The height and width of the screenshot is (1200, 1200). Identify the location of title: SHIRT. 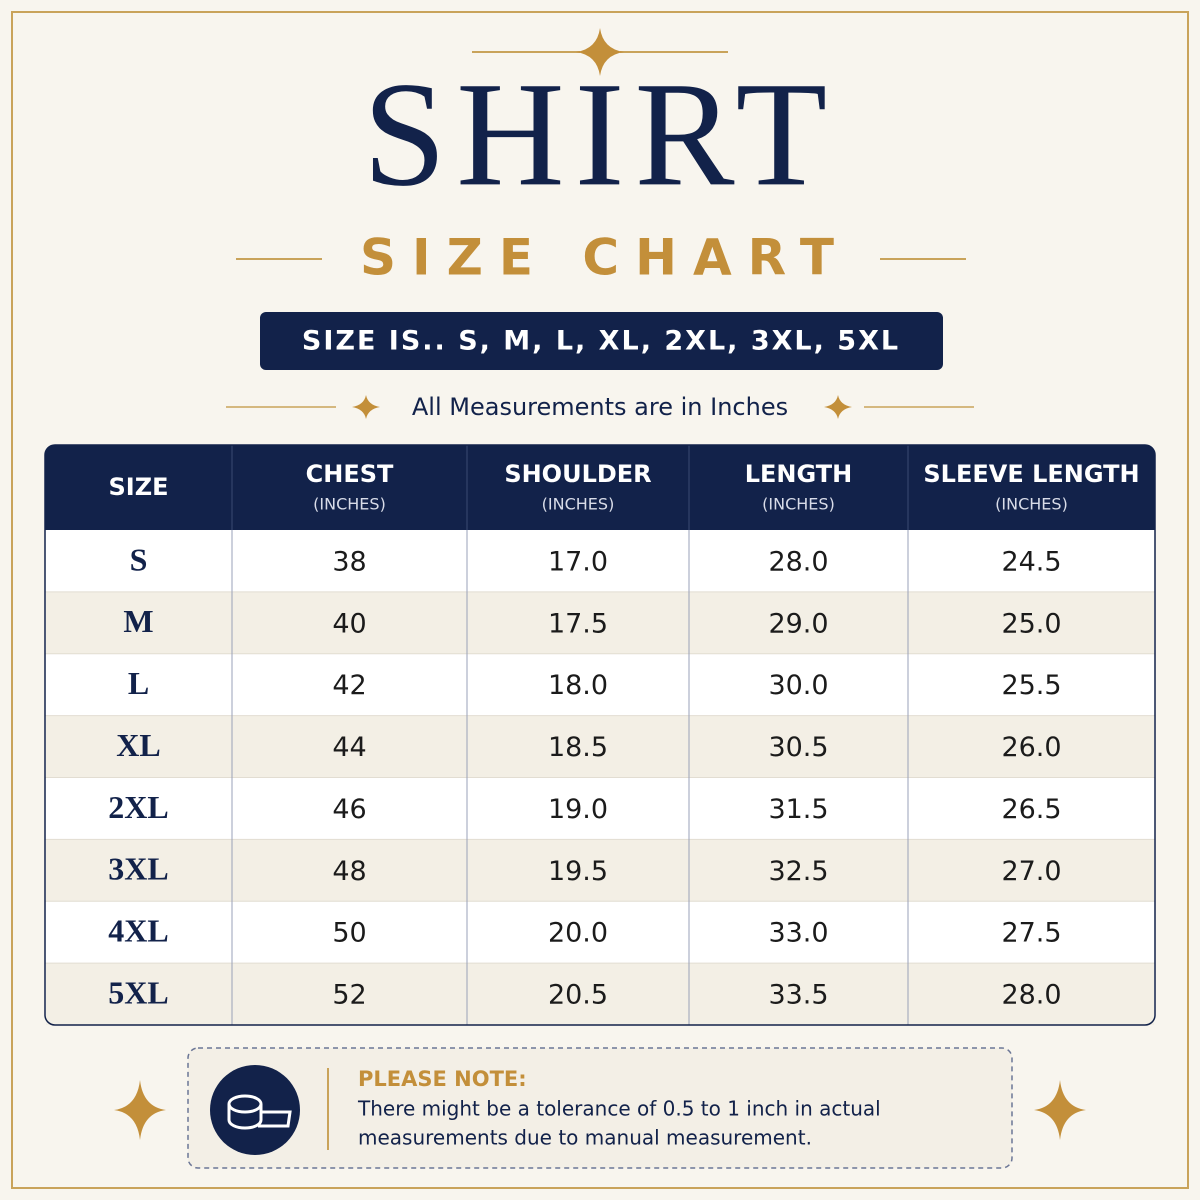
(600, 134).